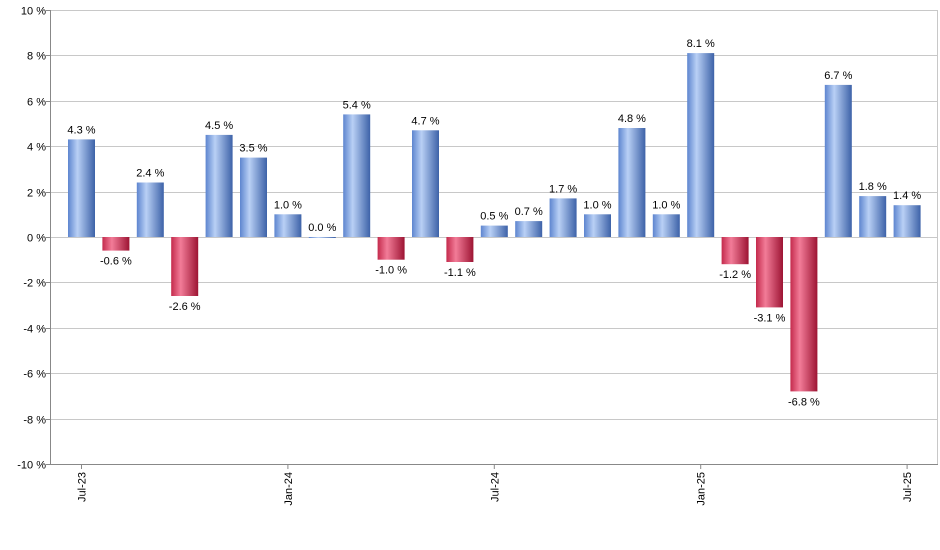 The height and width of the screenshot is (550, 940). What do you see at coordinates (219, 126) in the screenshot?
I see `data-label: 4.5 %` at bounding box center [219, 126].